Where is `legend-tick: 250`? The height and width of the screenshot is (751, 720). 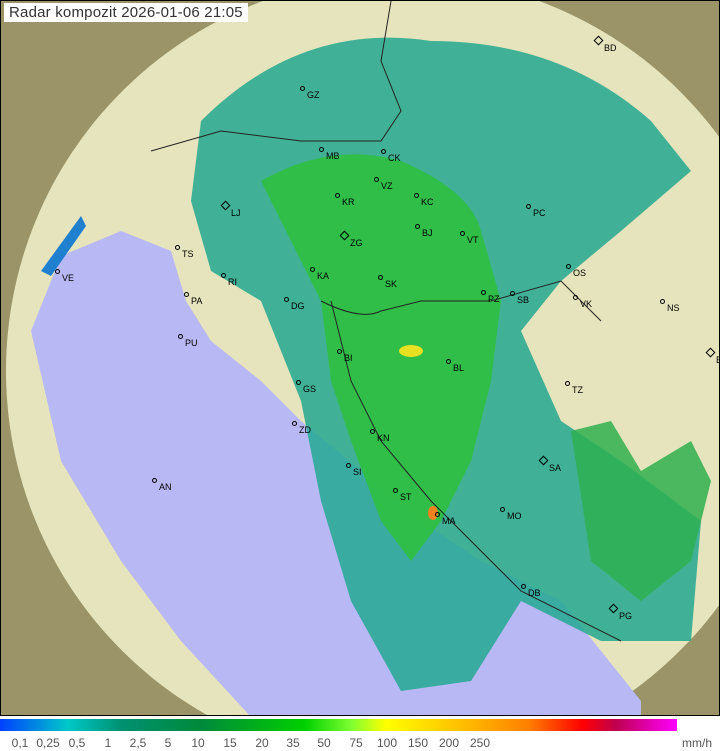
legend-tick: 250 is located at coordinates (480, 743).